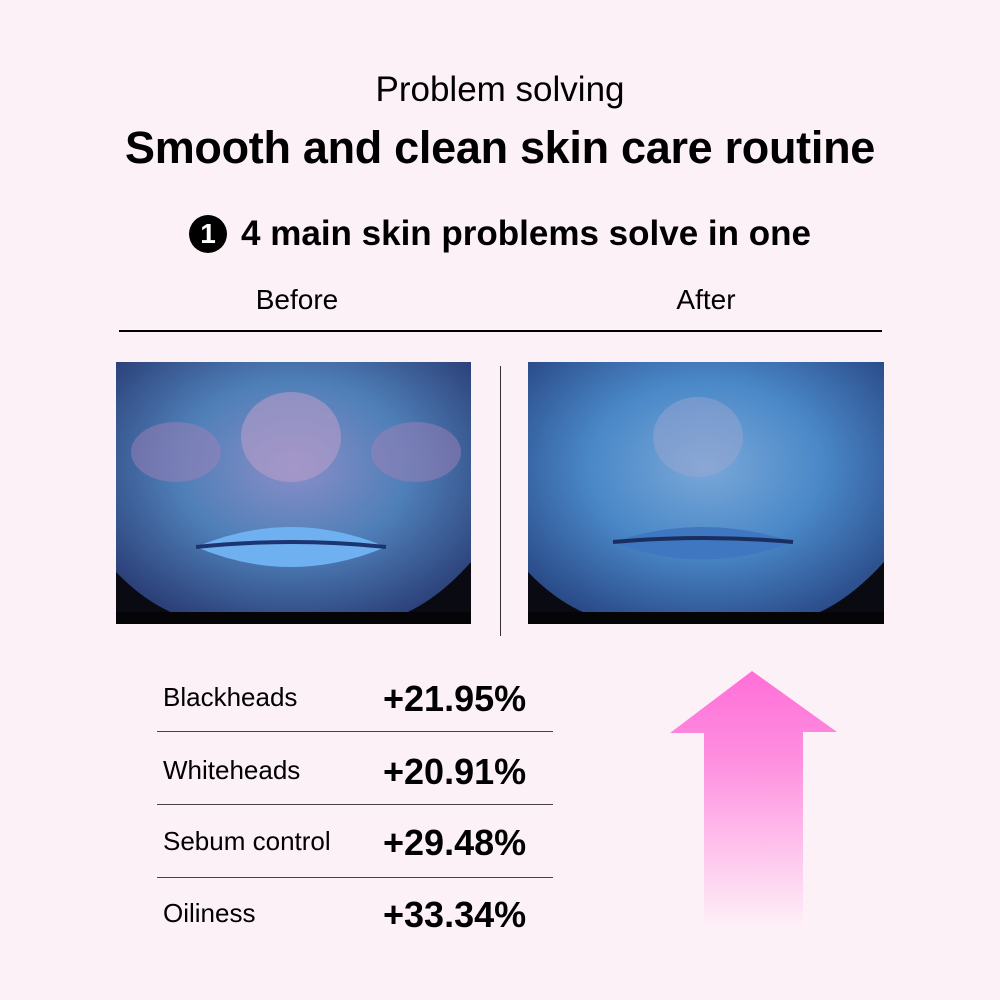 This screenshot has height=1000, width=1000. Describe the element at coordinates (500, 89) in the screenshot. I see `subtitle: Problem solving` at that location.